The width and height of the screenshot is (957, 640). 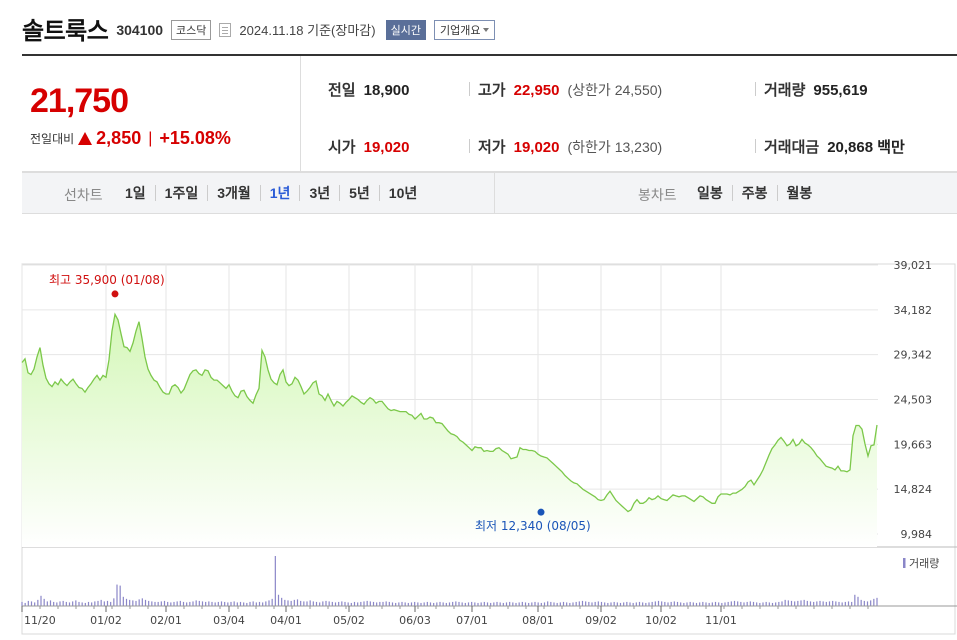 What do you see at coordinates (415, 620) in the screenshot?
I see `x-tick-label: 06/03` at bounding box center [415, 620].